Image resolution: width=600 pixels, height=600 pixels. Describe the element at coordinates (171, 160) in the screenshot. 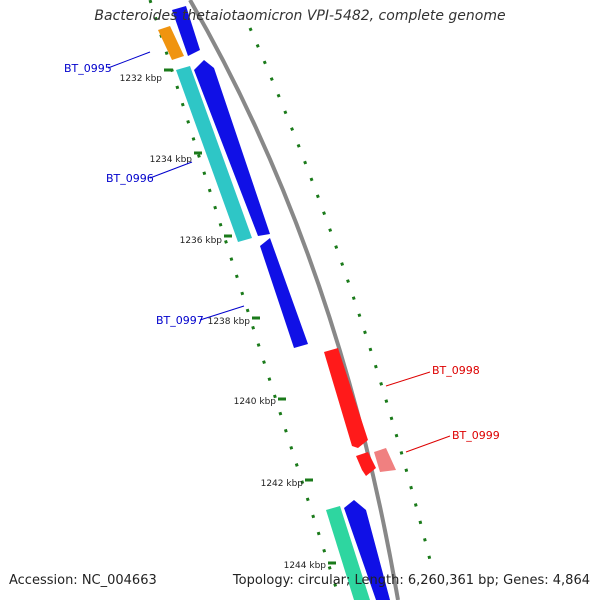

I see `scale-label: 1234 kbp` at that location.